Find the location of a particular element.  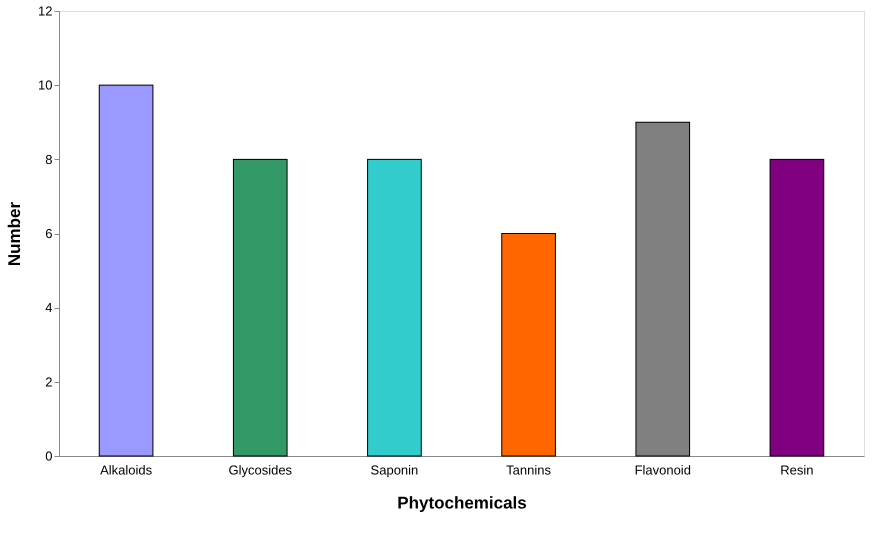

x-tick-label: Alkaloids is located at coordinates (126, 470).